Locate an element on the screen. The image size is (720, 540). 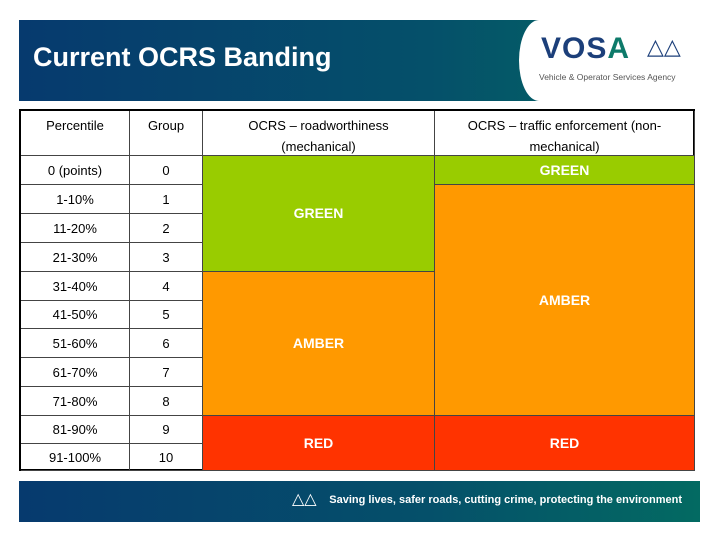
logo-text: VOS is located at coordinates (574, 48).